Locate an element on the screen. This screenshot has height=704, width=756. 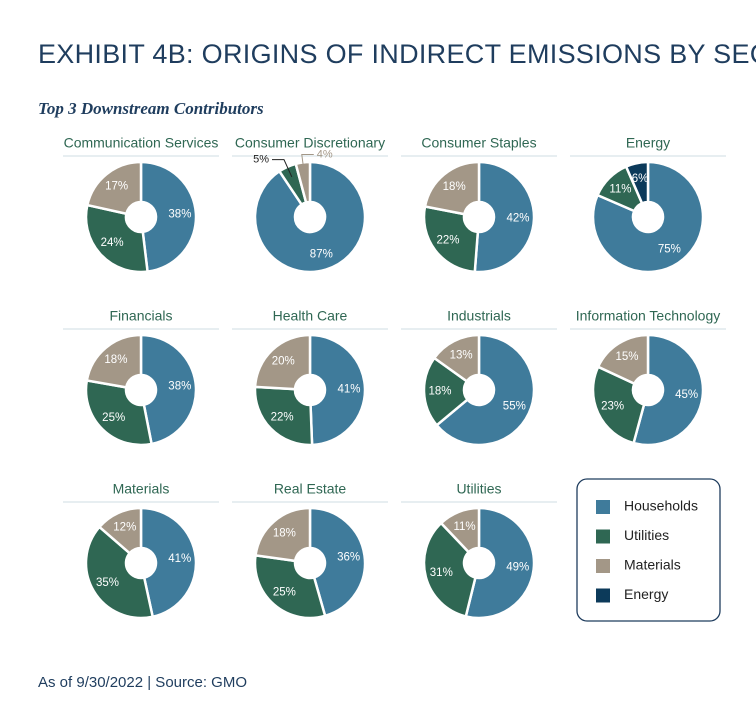
legend-label: Materials is located at coordinates (652, 565).